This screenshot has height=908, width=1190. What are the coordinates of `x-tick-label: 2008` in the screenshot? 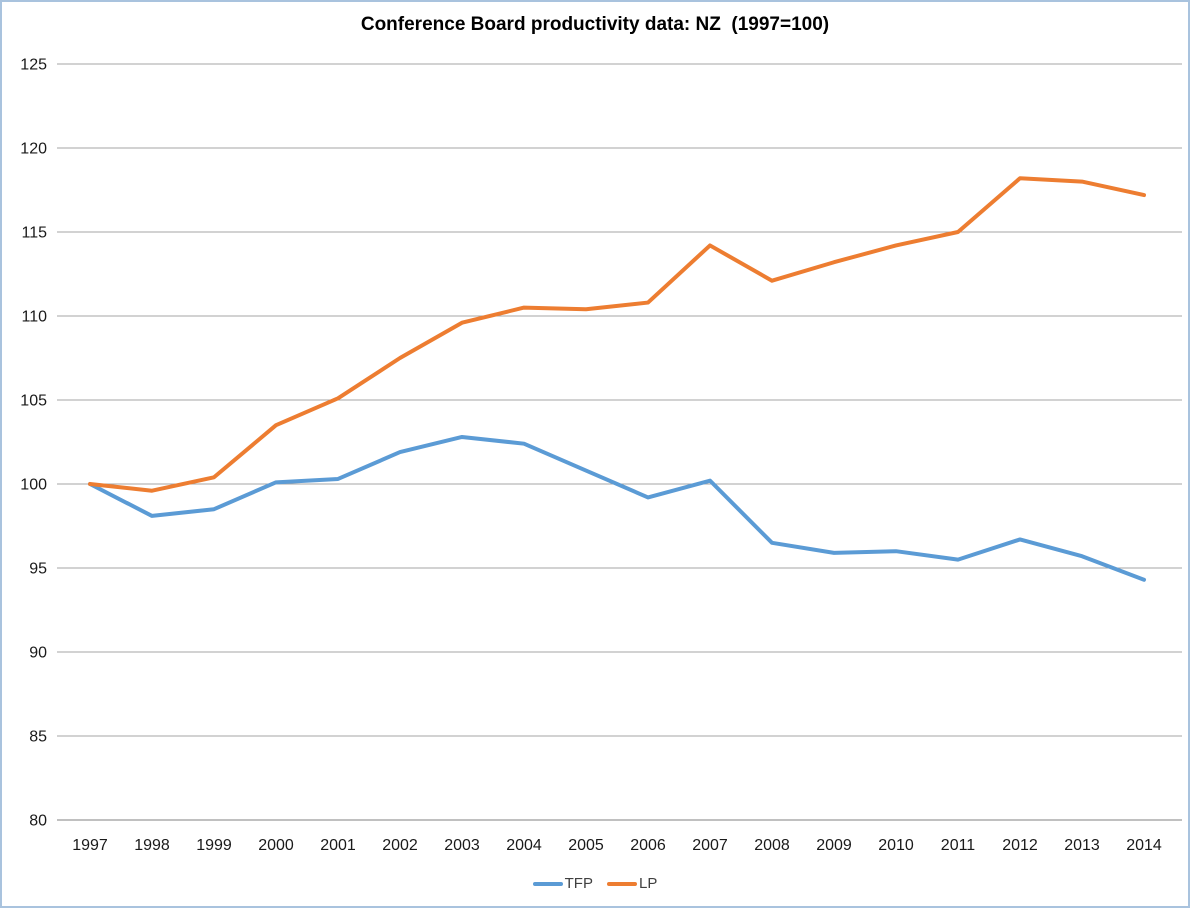 It's located at (772, 845).